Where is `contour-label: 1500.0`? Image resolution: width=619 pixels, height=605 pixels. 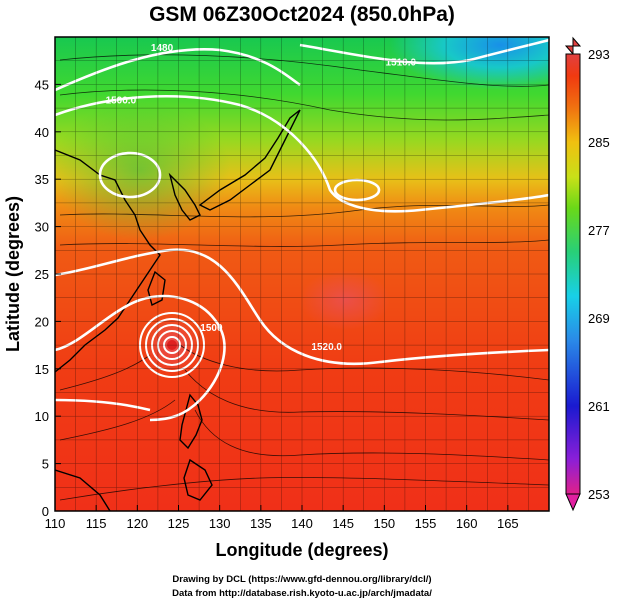 contour-label: 1500.0 is located at coordinates (121, 100).